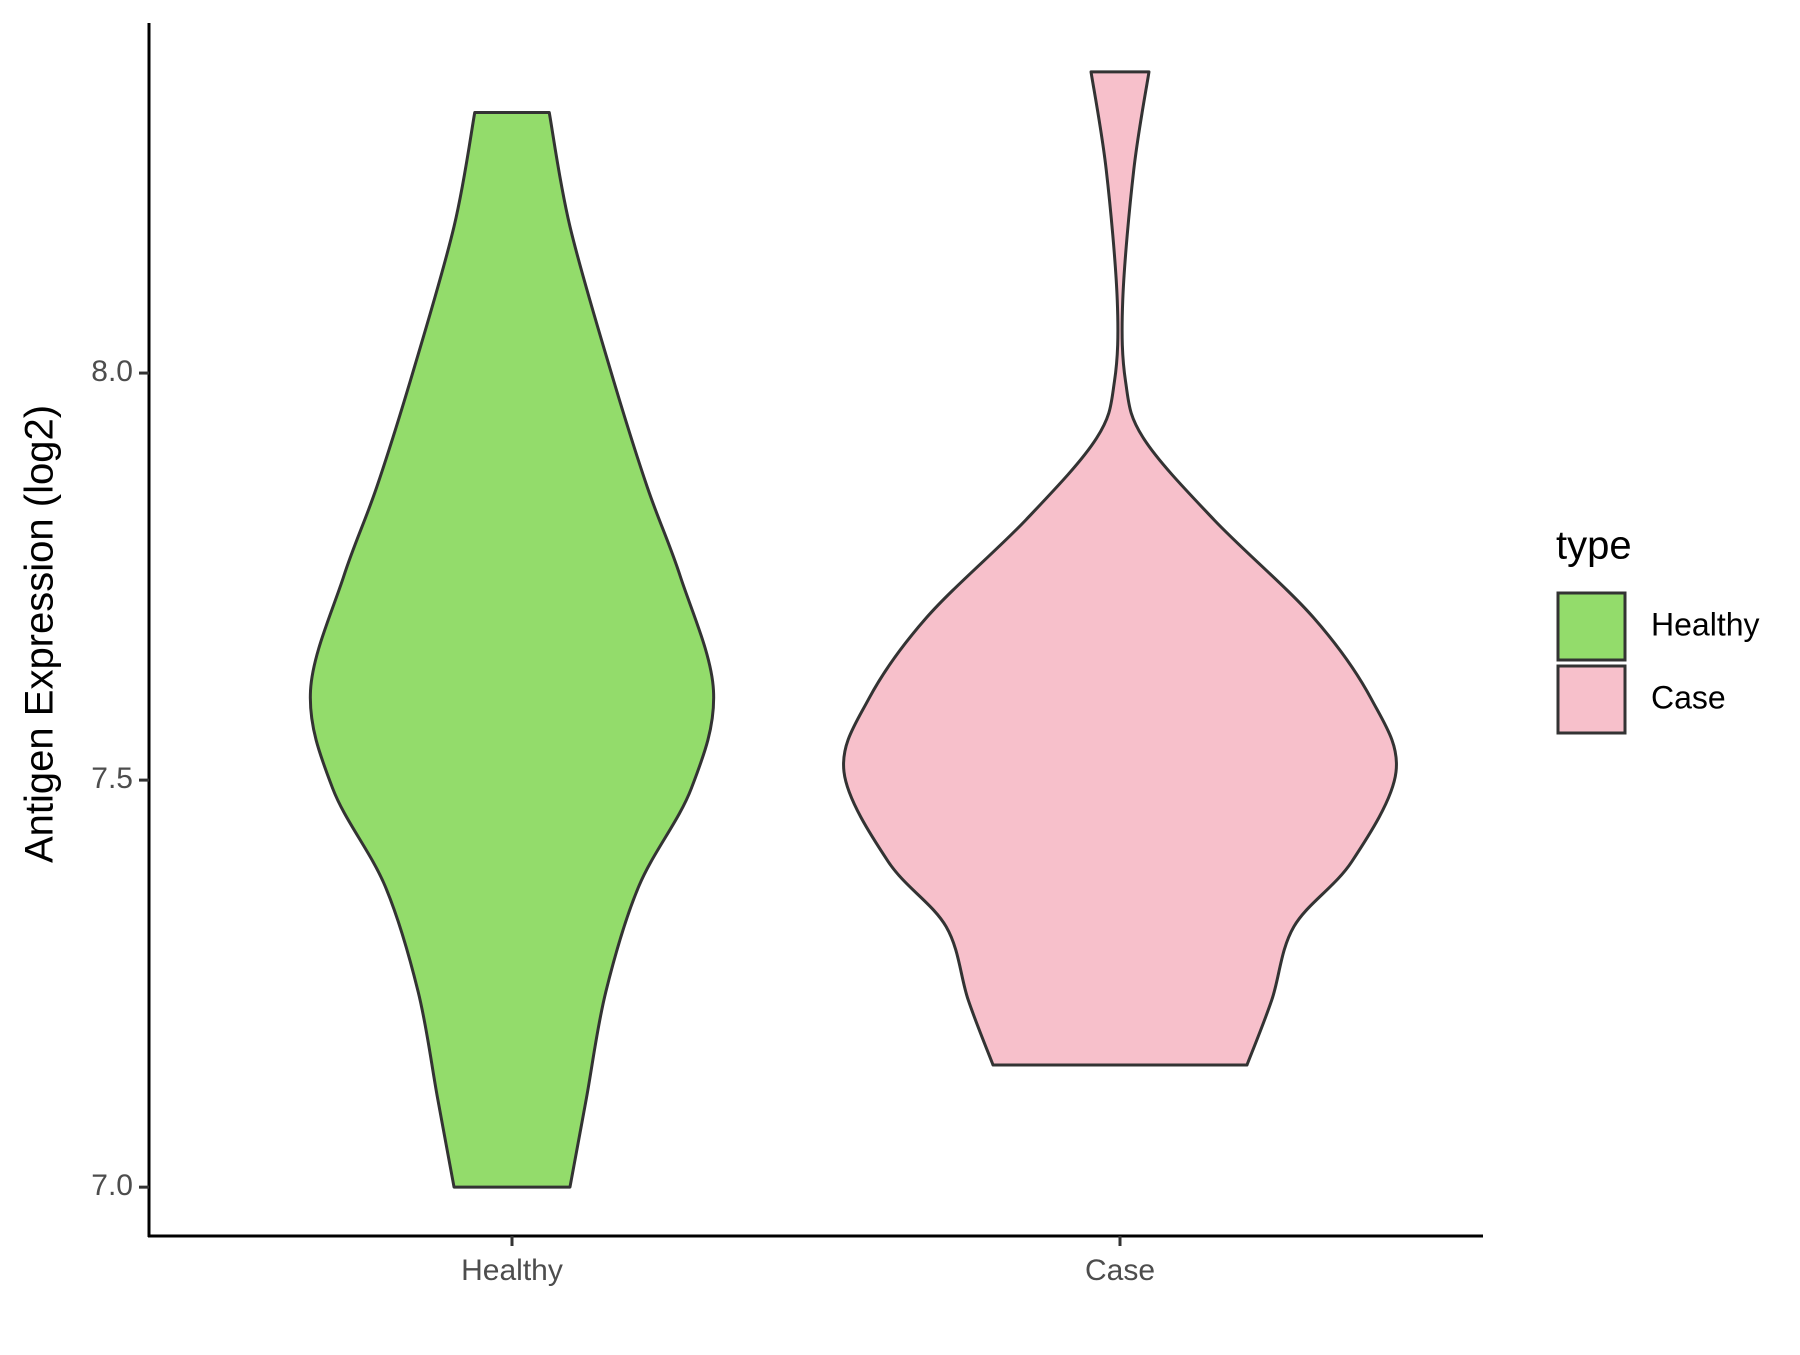  Describe the element at coordinates (40, 634) in the screenshot. I see `y-axis-title: Antigen Expression (log2)` at that location.